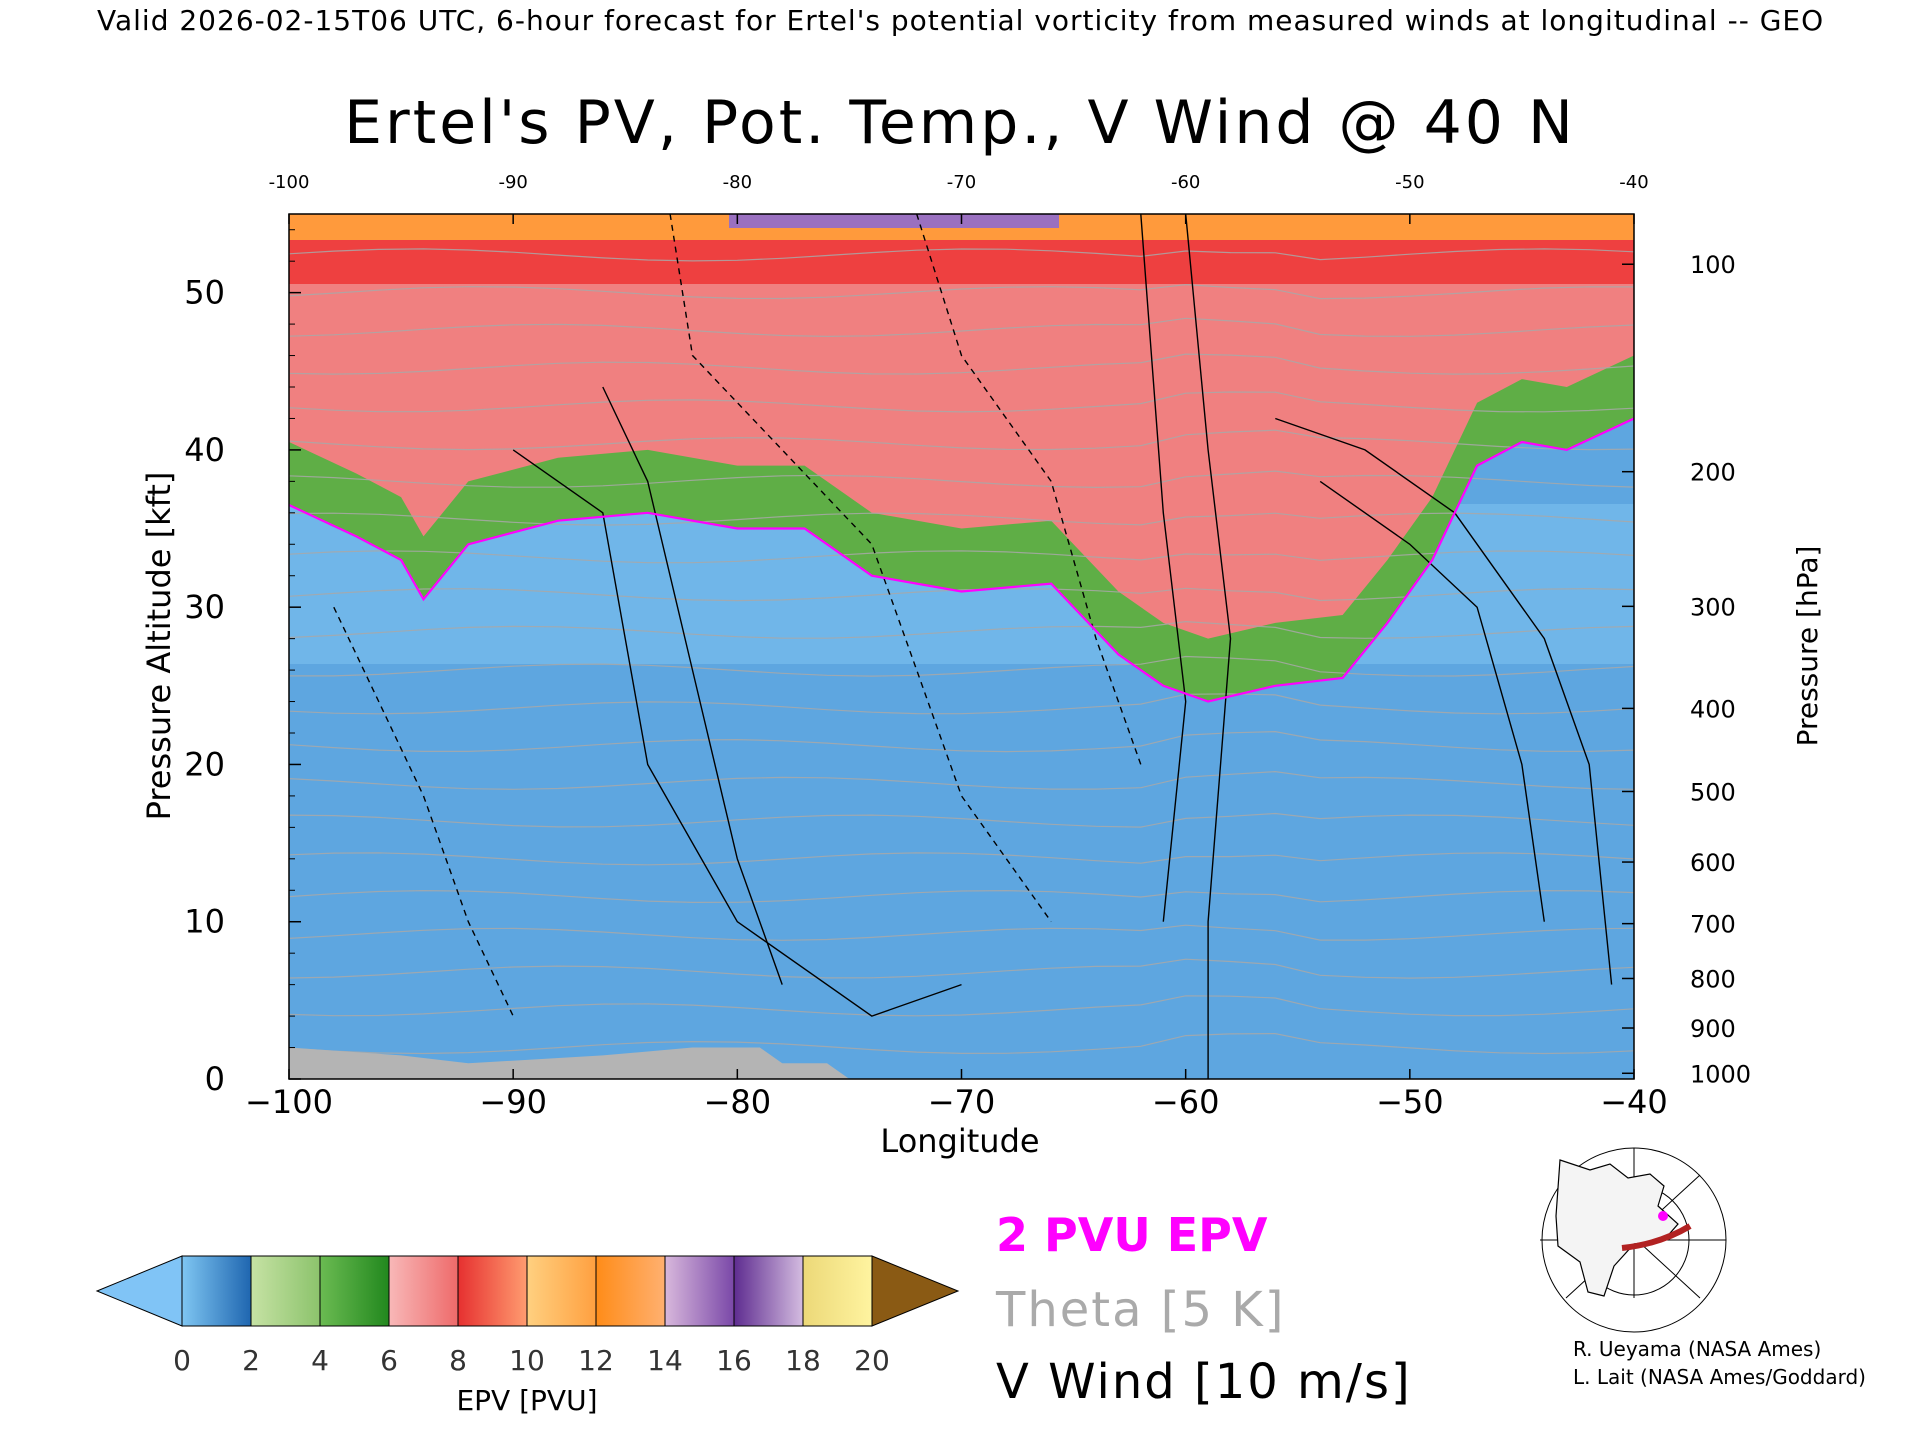 The width and height of the screenshot is (1920, 1440). Describe the element at coordinates (527, 1336) in the screenshot. I see `epv-colorbar: 0 2 4 6 8 10 12 14 16 18 20 EPV [PVU]` at that location.